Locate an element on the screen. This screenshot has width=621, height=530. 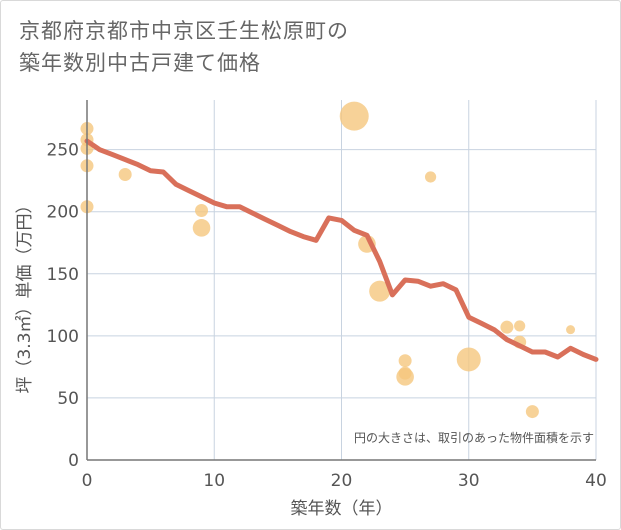
y-tick-label: 100 is located at coordinates (63, 337).